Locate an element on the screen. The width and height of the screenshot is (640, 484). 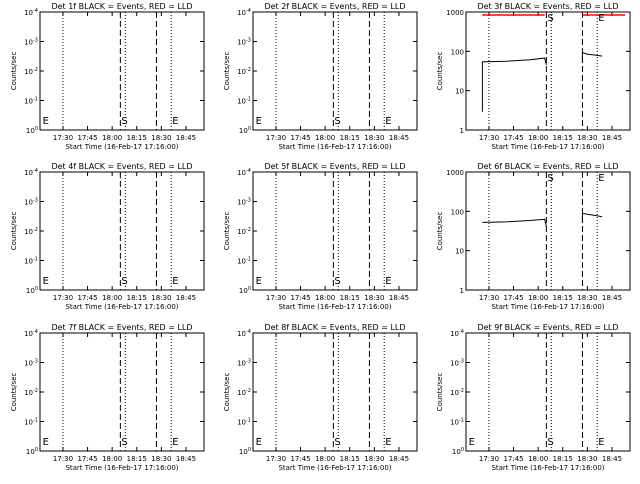
panel-title: Det 9f BLACK = Events, RED = LLD is located at coordinates (547, 327).